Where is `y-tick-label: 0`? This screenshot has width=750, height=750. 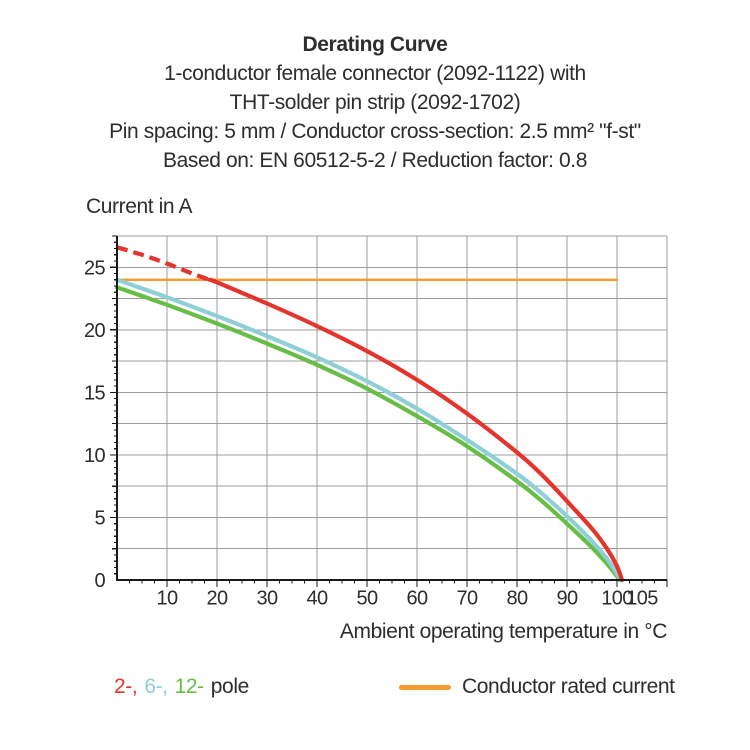
y-tick-label: 0 is located at coordinates (99, 581).